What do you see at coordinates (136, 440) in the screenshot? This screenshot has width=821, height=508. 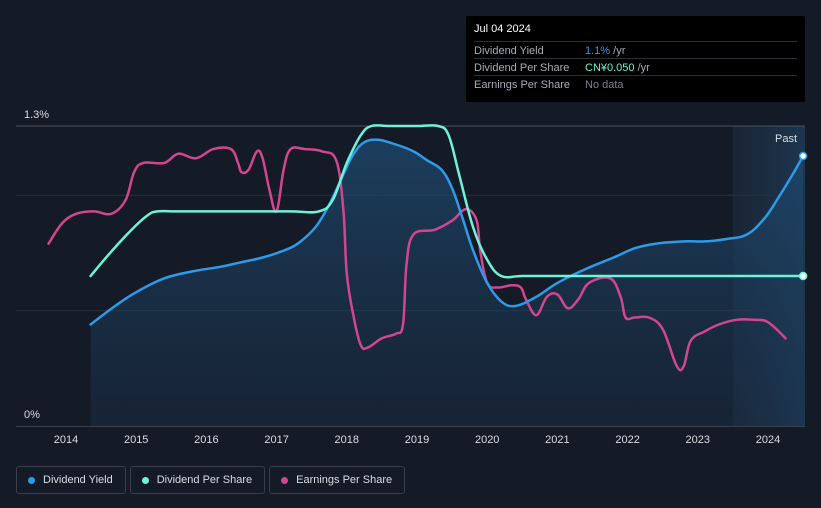 I see `x-tick-label: 2015` at bounding box center [136, 440].